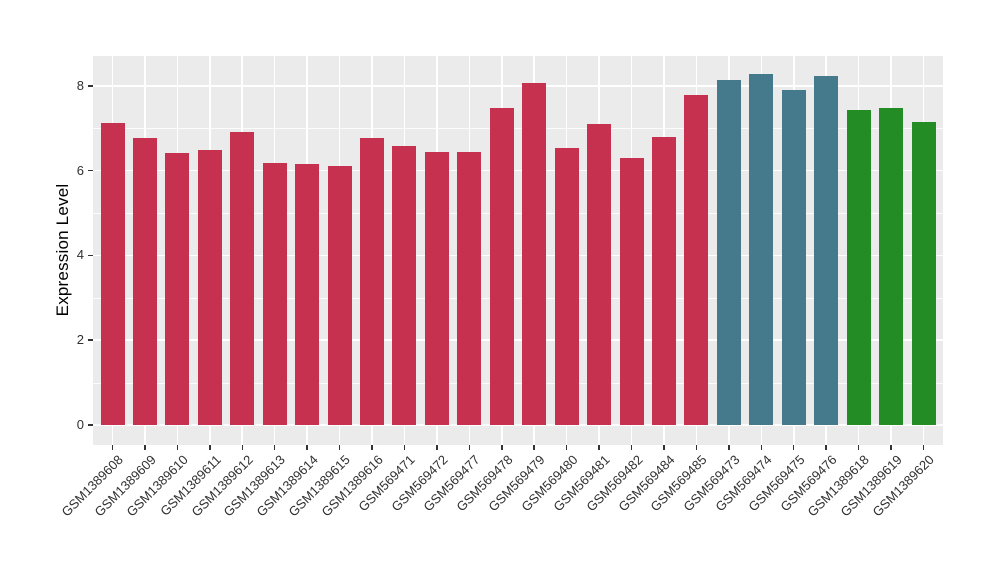  What do you see at coordinates (80, 85) in the screenshot?
I see `y-tick-label: 8` at bounding box center [80, 85].